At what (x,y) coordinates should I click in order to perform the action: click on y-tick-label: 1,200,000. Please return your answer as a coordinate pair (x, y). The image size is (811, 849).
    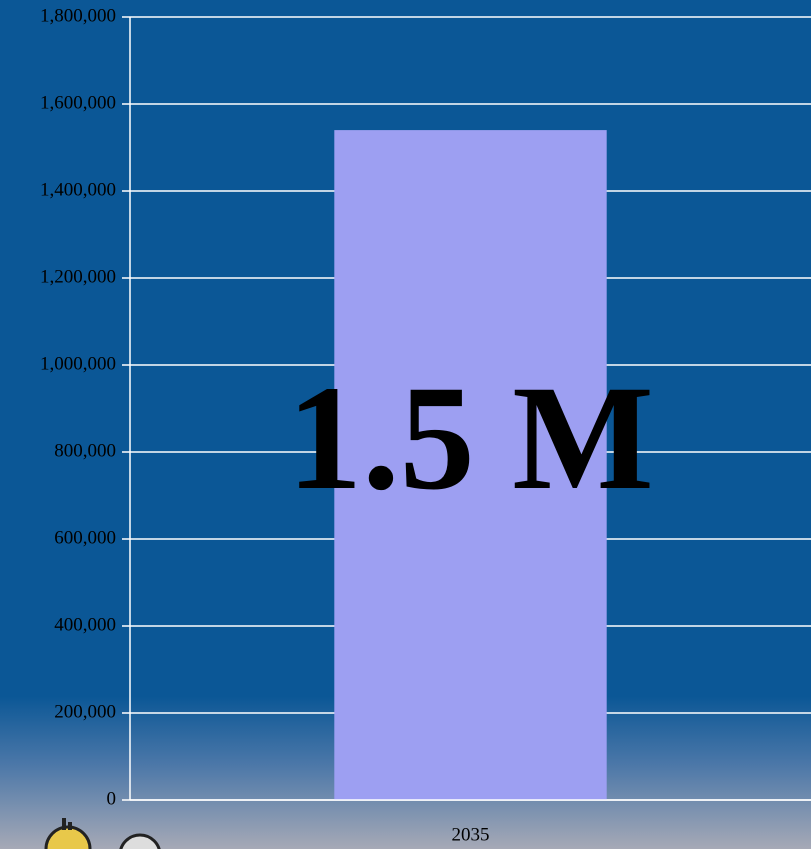
    Looking at the image, I should click on (78, 276).